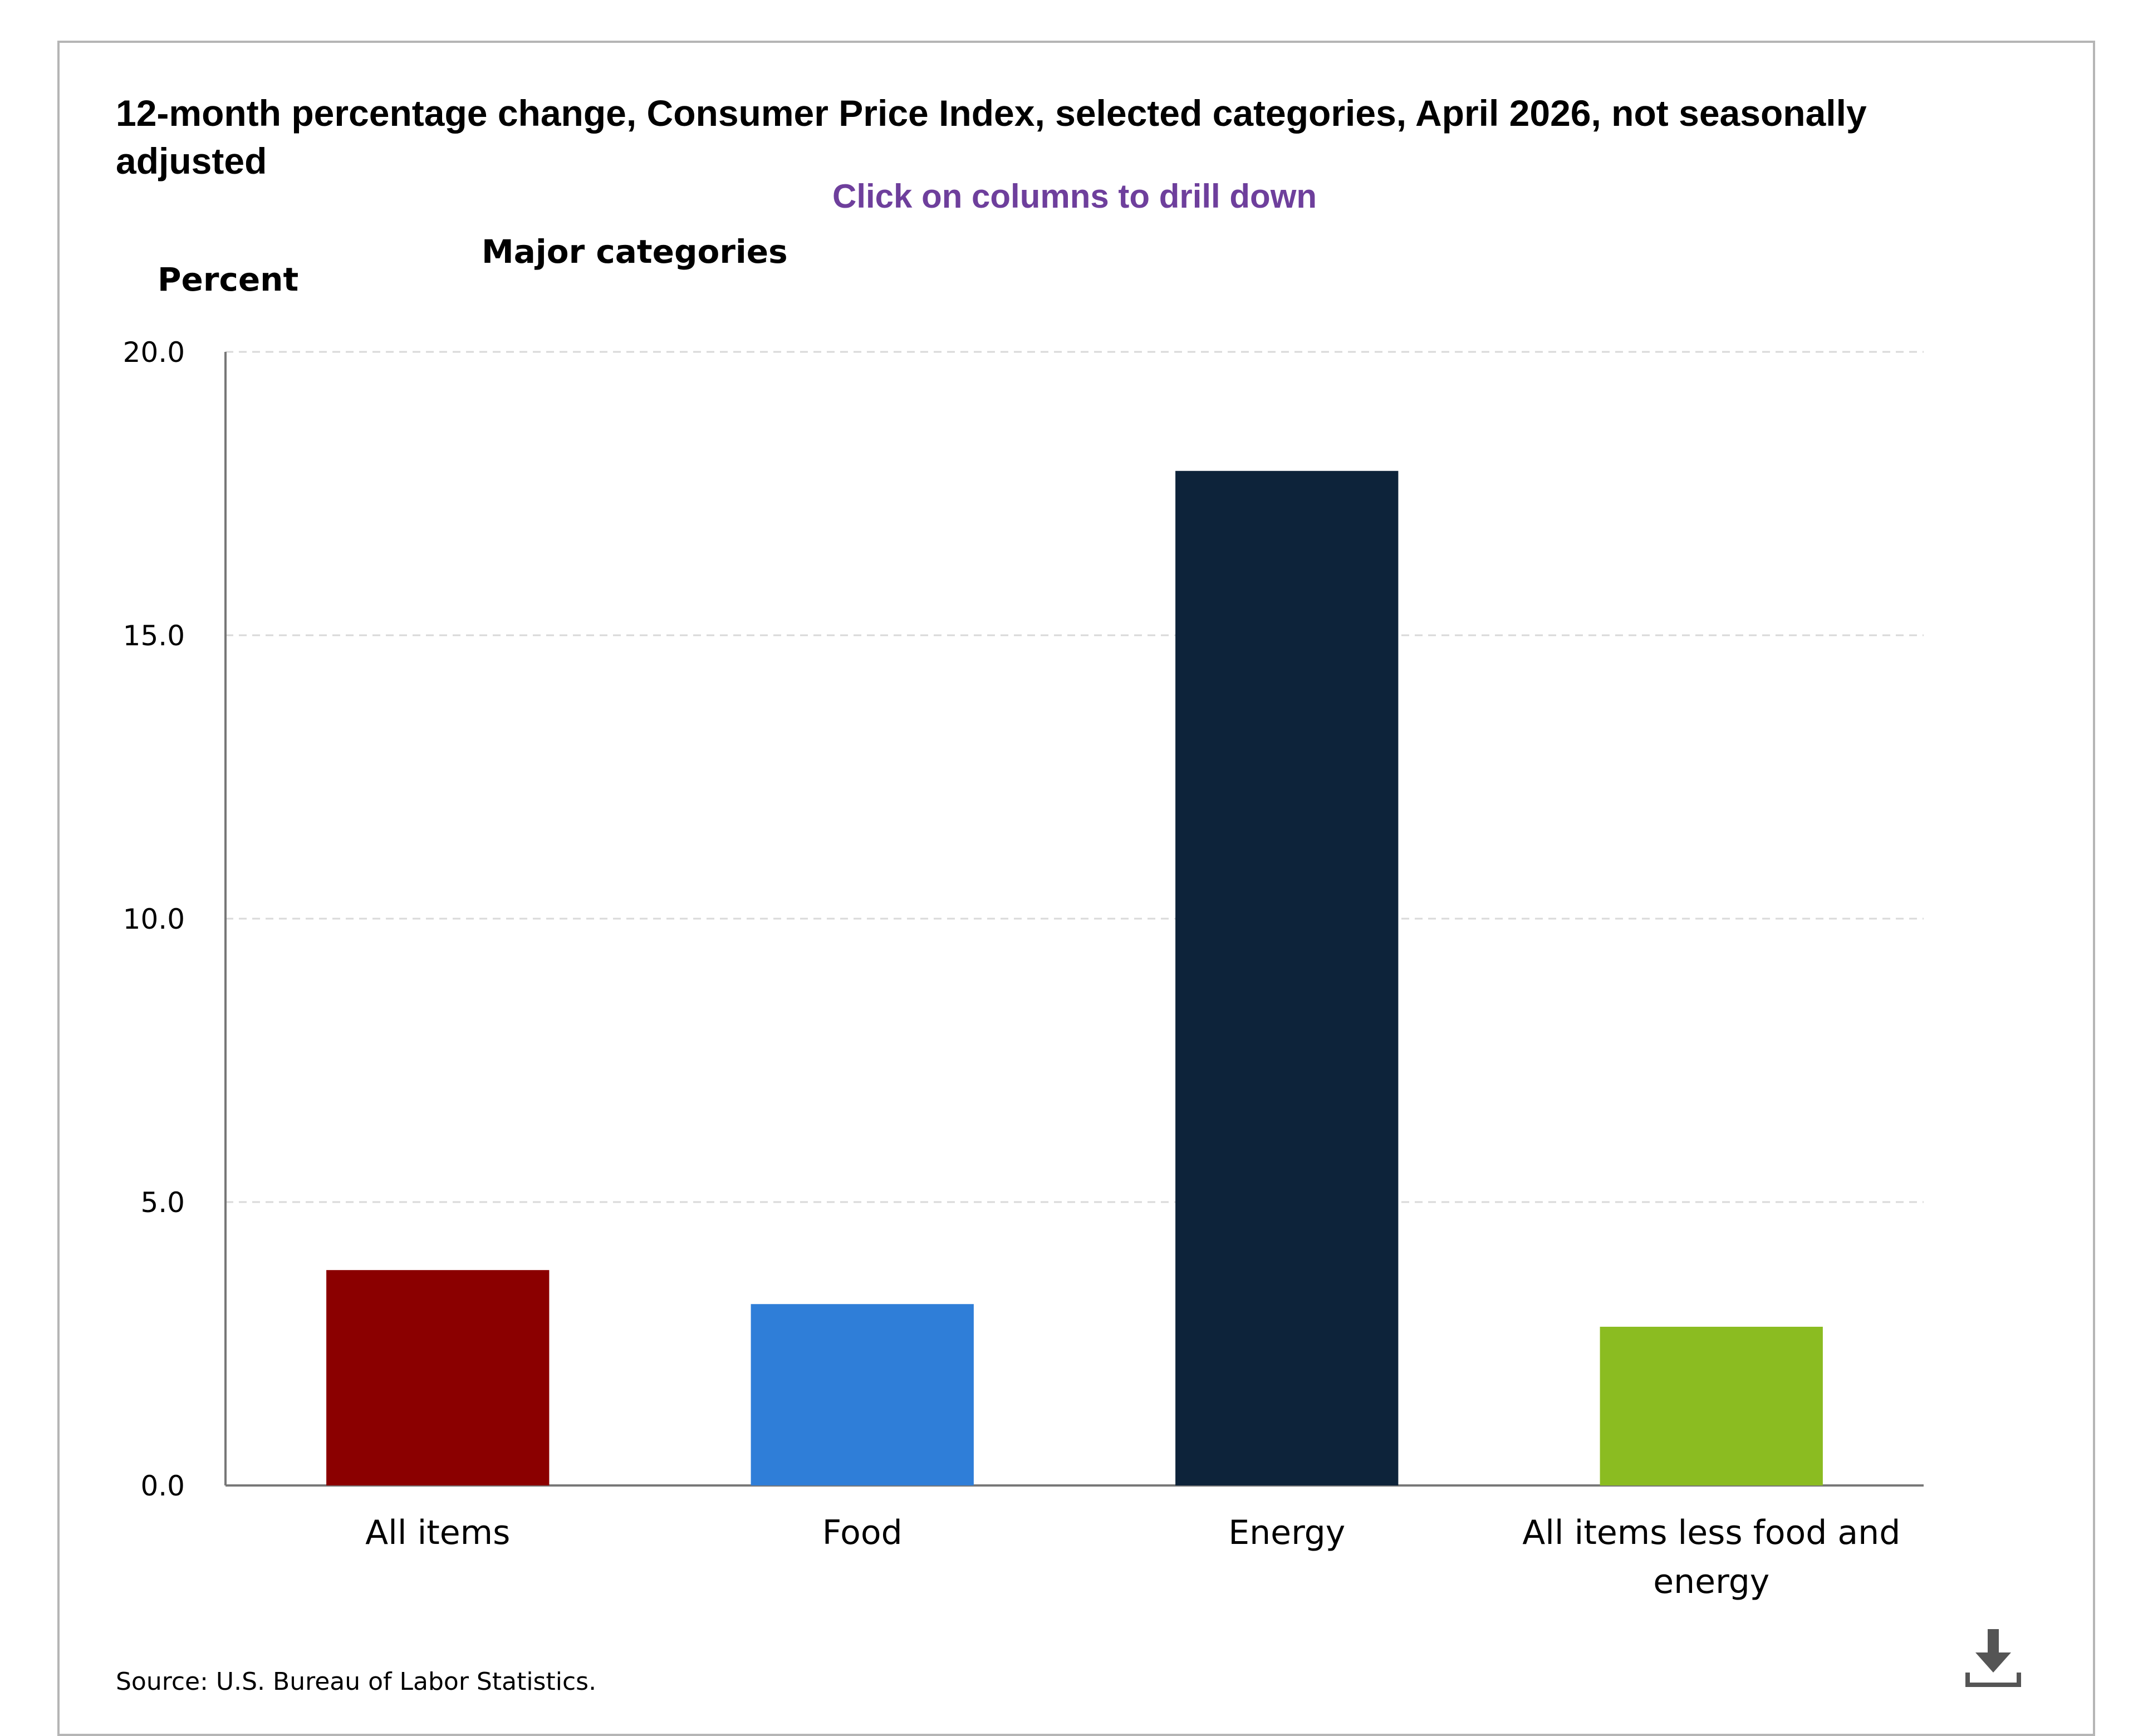  Describe the element at coordinates (635, 252) in the screenshot. I see `chart-subtitle: Major categories` at that location.